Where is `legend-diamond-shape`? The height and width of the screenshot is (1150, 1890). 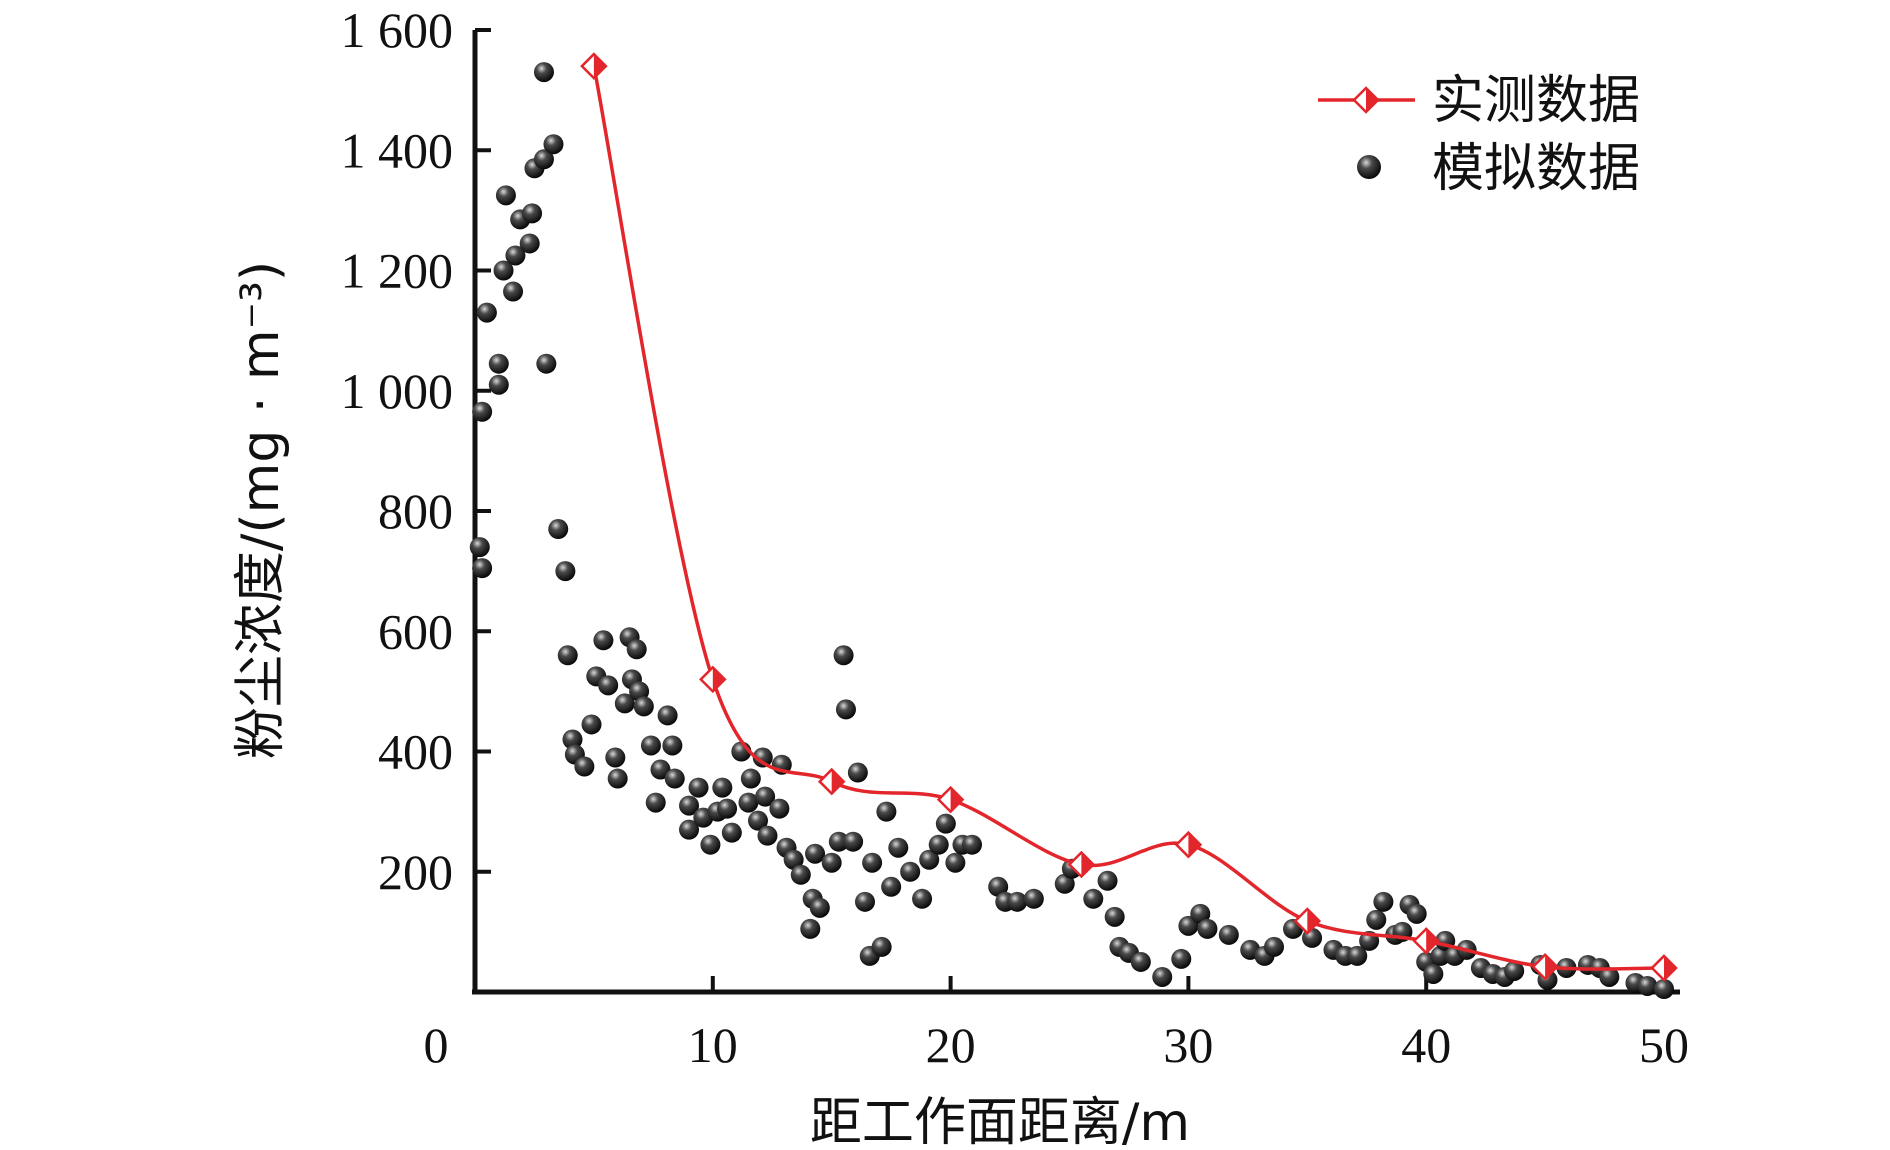 legend-diamond-shape is located at coordinates (1366, 100).